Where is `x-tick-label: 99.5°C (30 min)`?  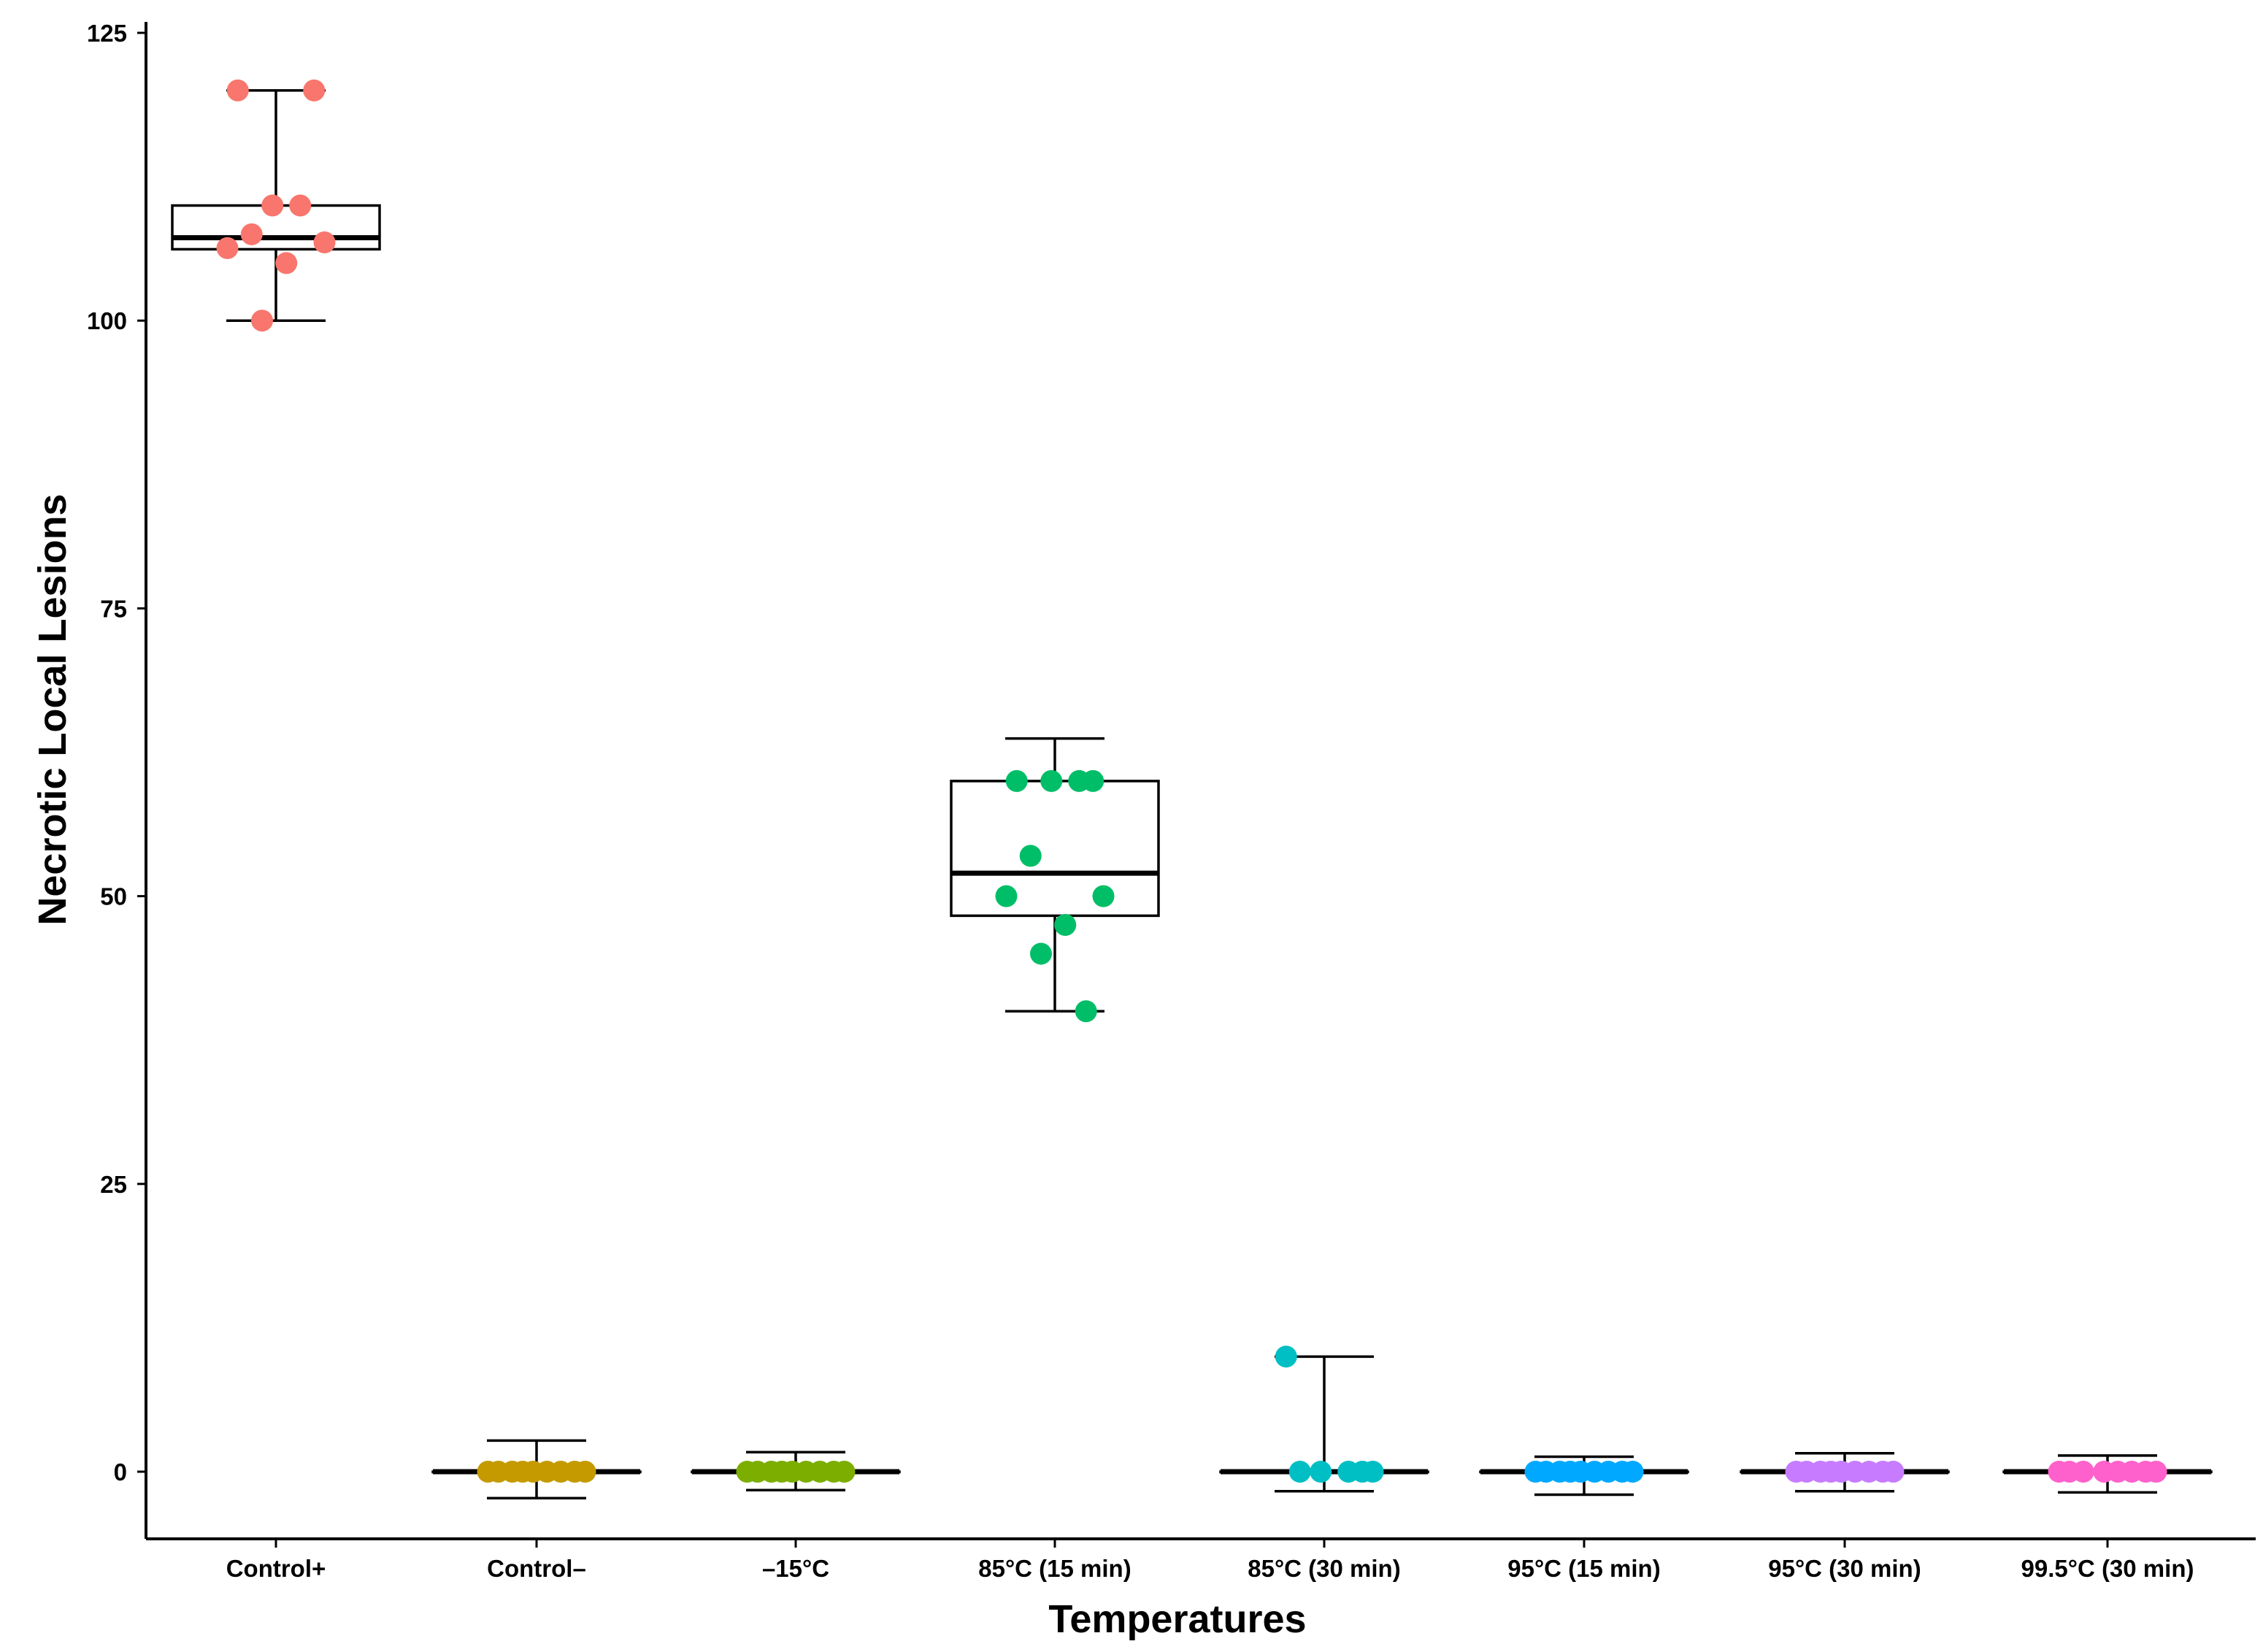
x-tick-label: 99.5°C (30 min) is located at coordinates (2107, 1568).